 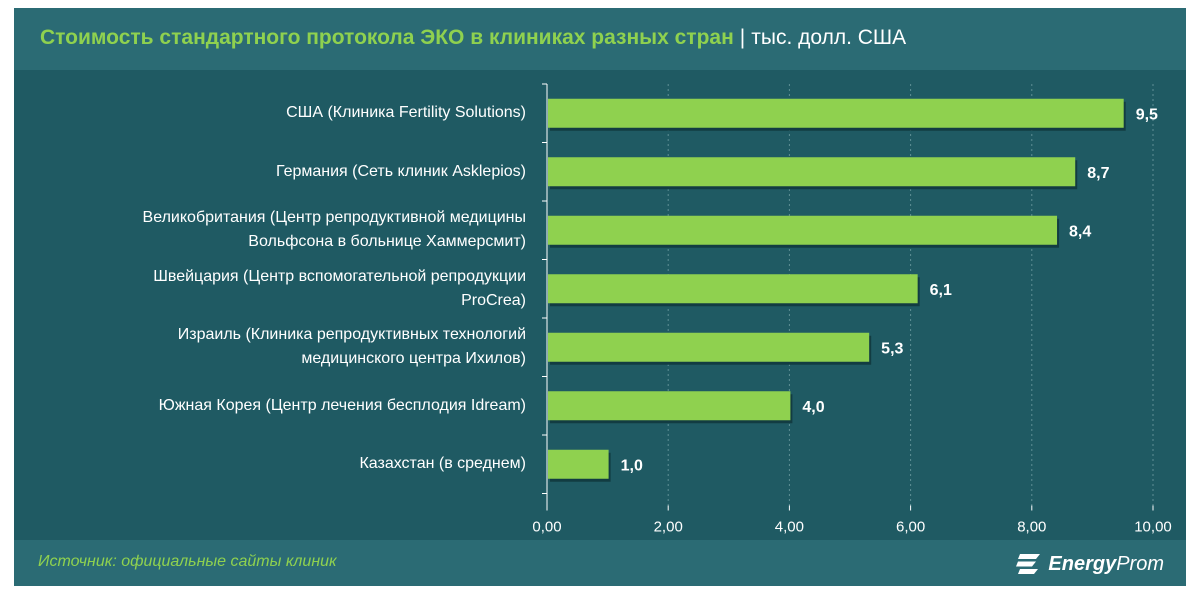 What do you see at coordinates (413, 359) in the screenshot?
I see `category-label-line: медицинского центра Ихилов)` at bounding box center [413, 359].